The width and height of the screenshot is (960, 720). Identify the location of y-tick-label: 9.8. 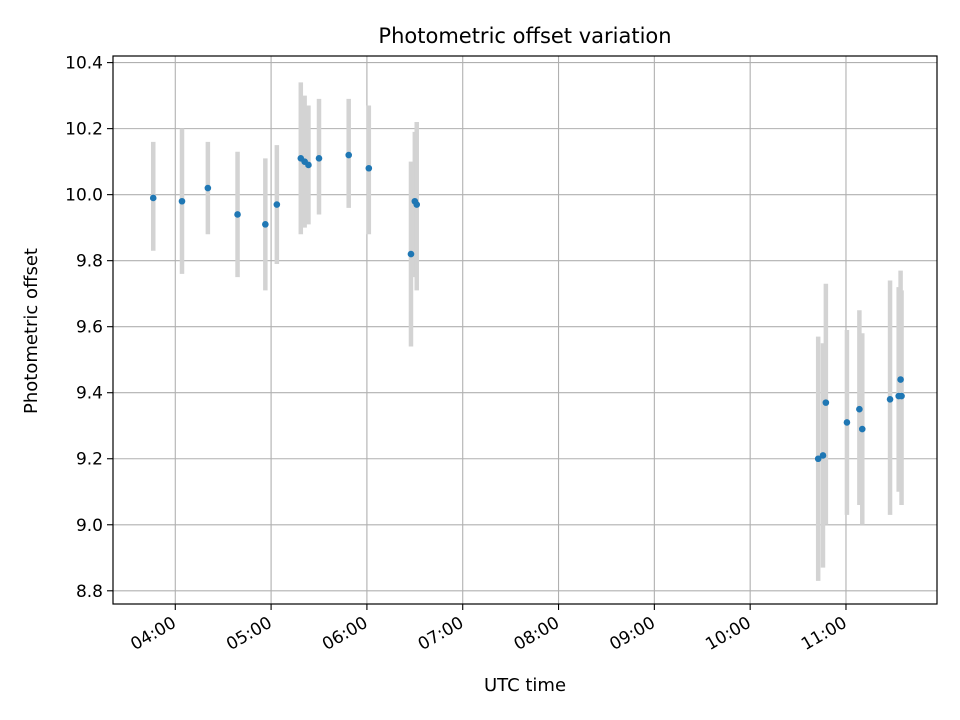
(89, 262).